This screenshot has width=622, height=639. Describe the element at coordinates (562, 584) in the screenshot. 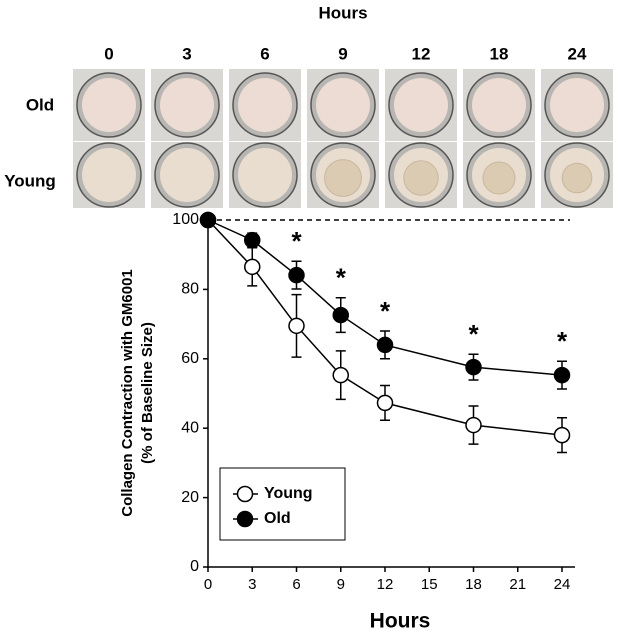

I see `x-tick-label: 24` at that location.